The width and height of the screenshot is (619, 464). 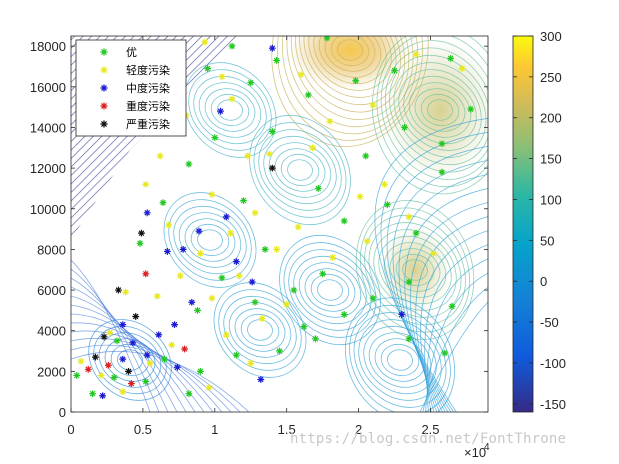 I want to click on legend-item: 轻度污染, so click(x=135, y=70).